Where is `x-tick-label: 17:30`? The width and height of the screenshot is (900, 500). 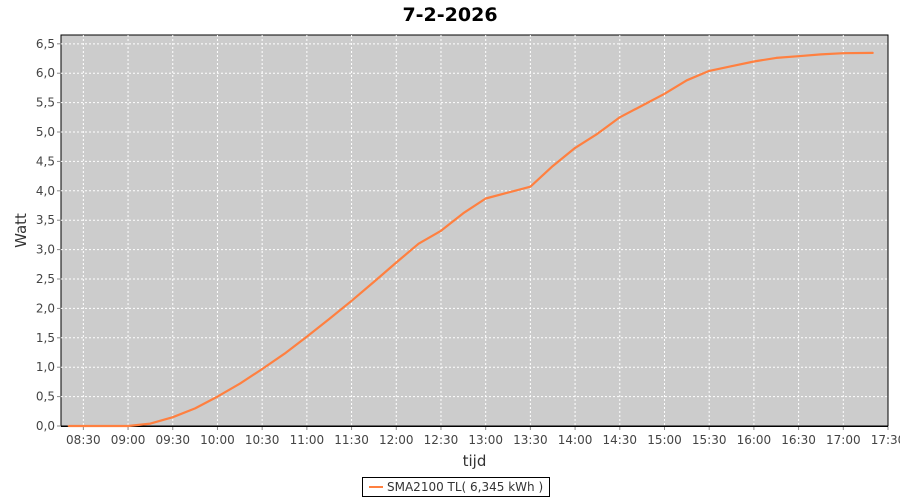 x-tick-label: 17:30 is located at coordinates (885, 440).